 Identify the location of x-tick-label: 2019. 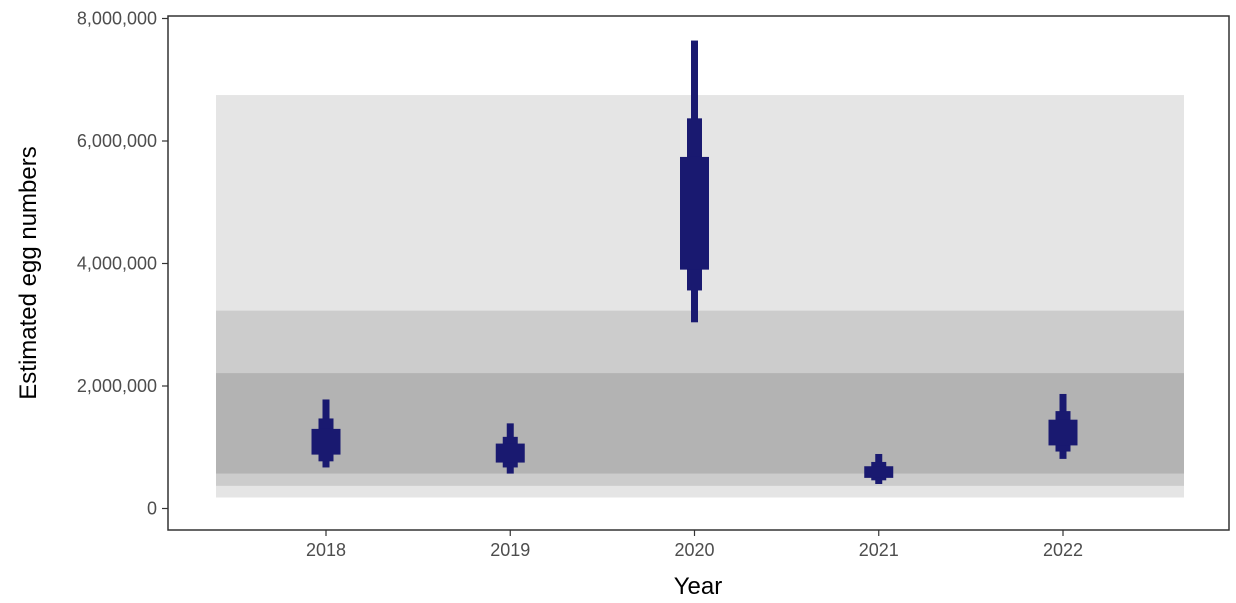
(510, 550).